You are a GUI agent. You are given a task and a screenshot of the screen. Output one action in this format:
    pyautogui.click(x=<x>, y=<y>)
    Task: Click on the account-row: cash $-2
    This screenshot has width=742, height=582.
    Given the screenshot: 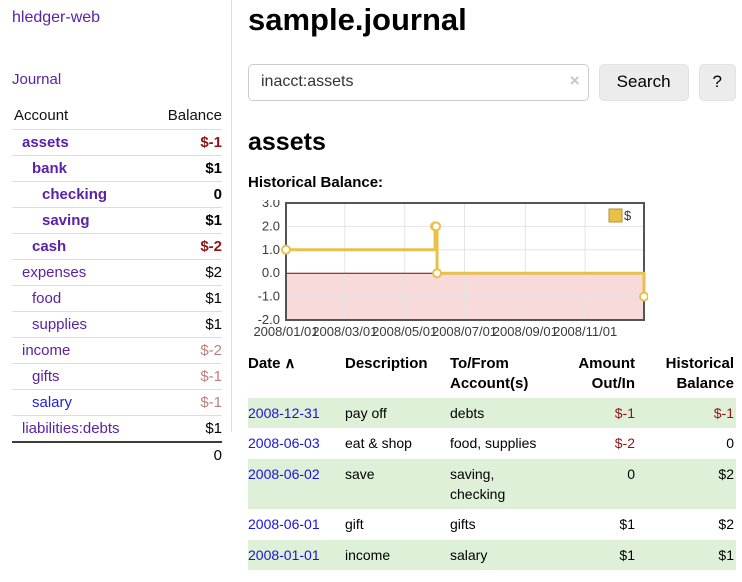 What is the action you would take?
    pyautogui.click(x=117, y=246)
    